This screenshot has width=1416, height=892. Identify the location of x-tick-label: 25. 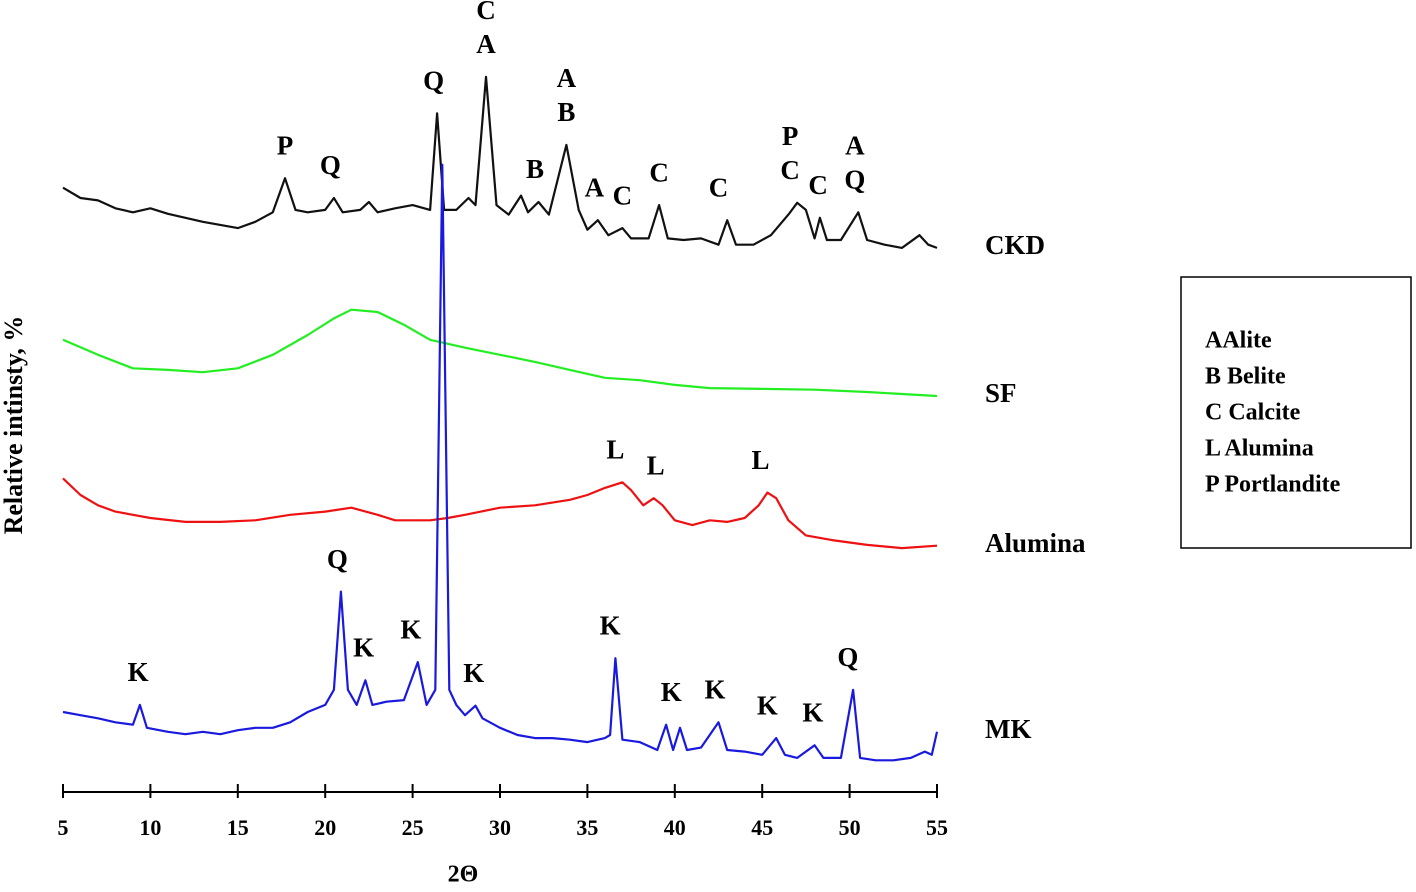
(413, 827).